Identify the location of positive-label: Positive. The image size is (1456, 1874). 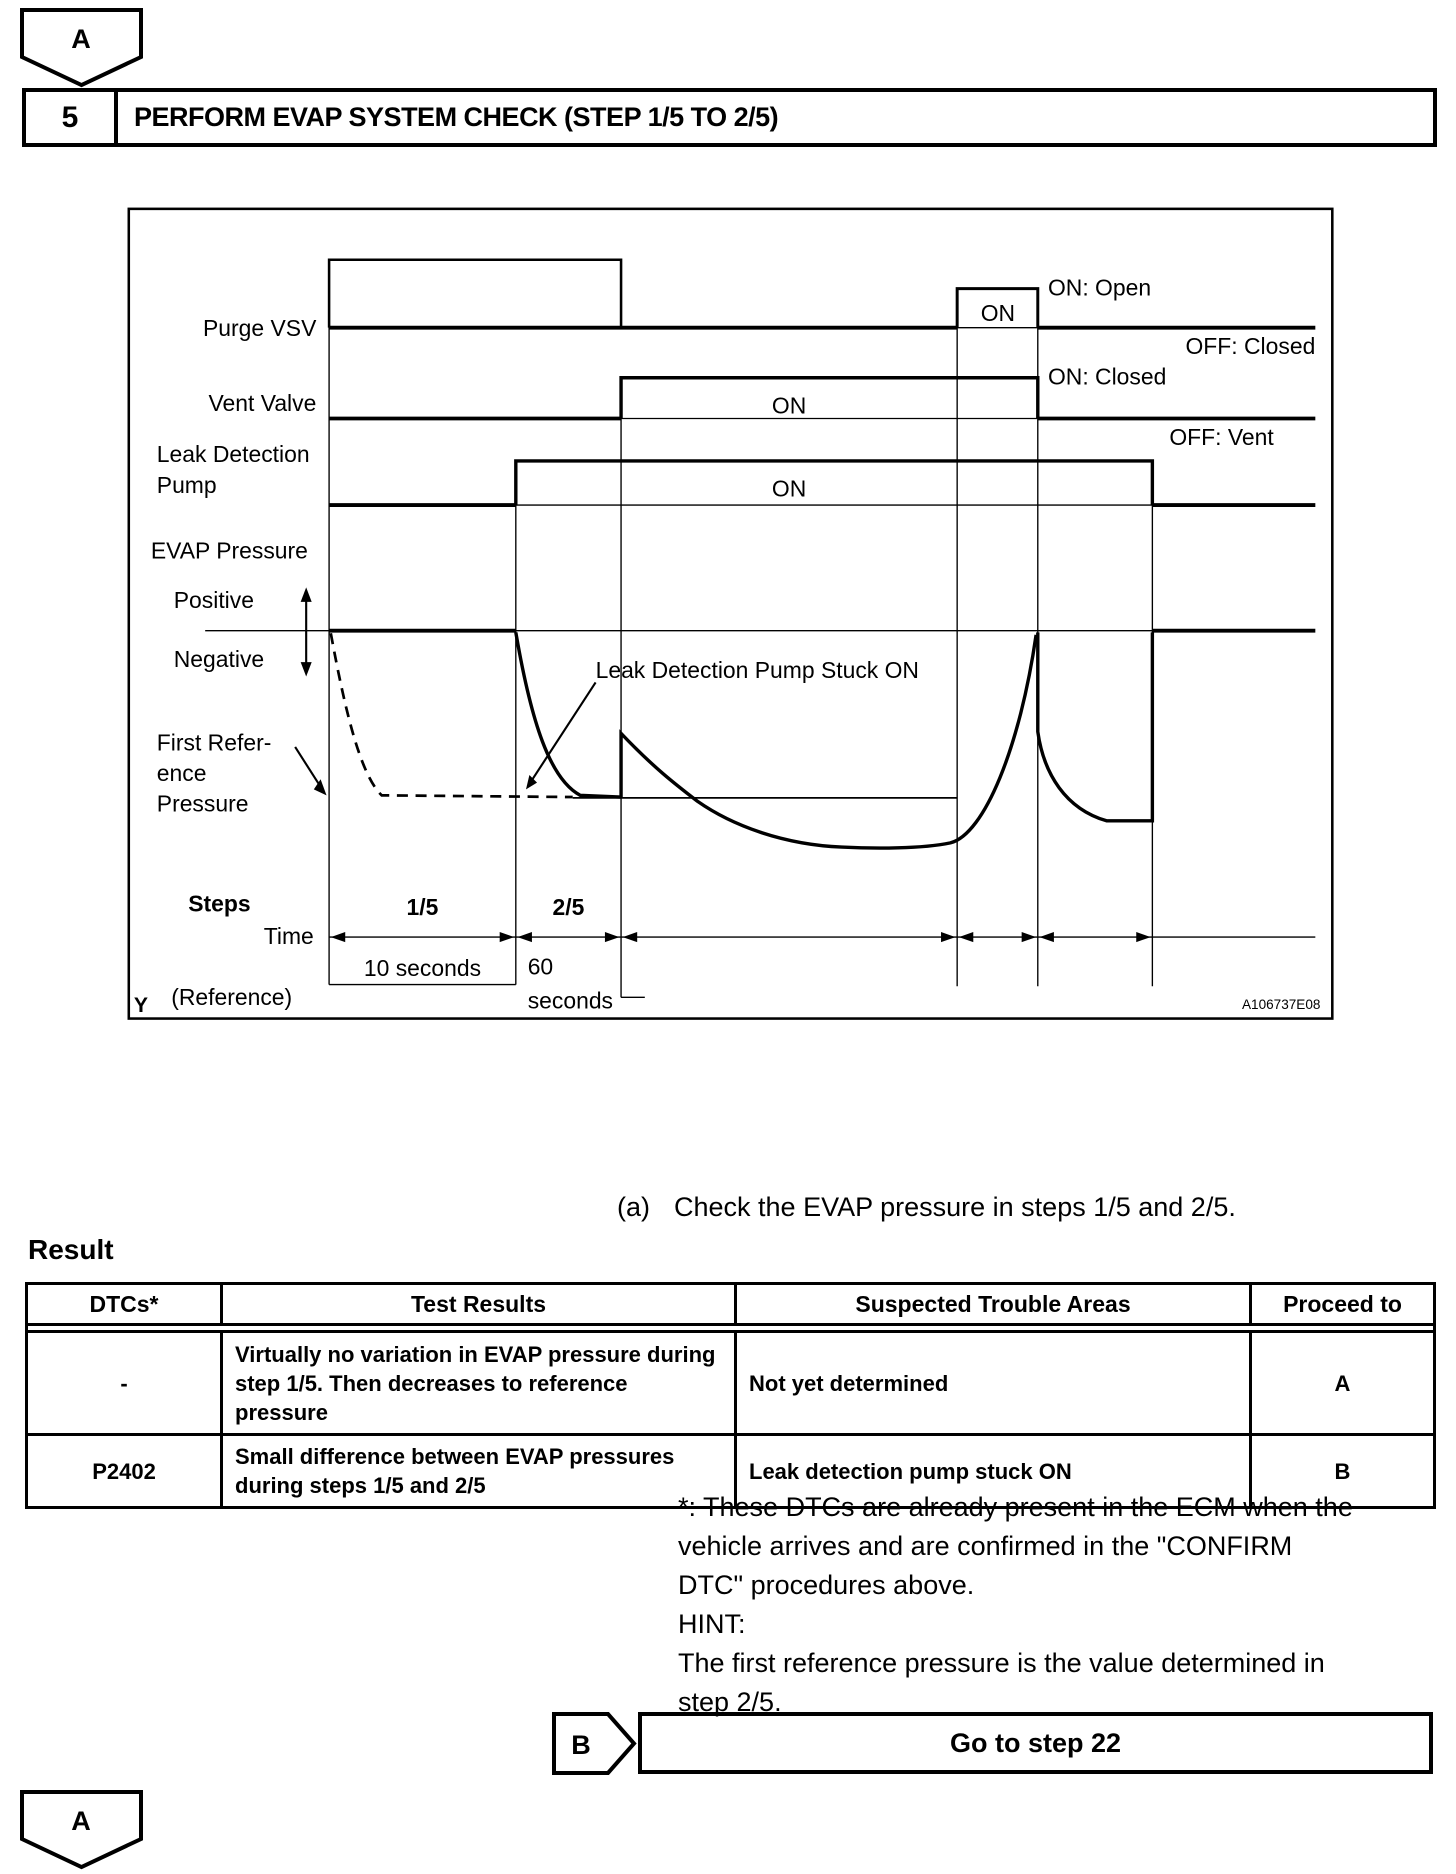
(214, 600).